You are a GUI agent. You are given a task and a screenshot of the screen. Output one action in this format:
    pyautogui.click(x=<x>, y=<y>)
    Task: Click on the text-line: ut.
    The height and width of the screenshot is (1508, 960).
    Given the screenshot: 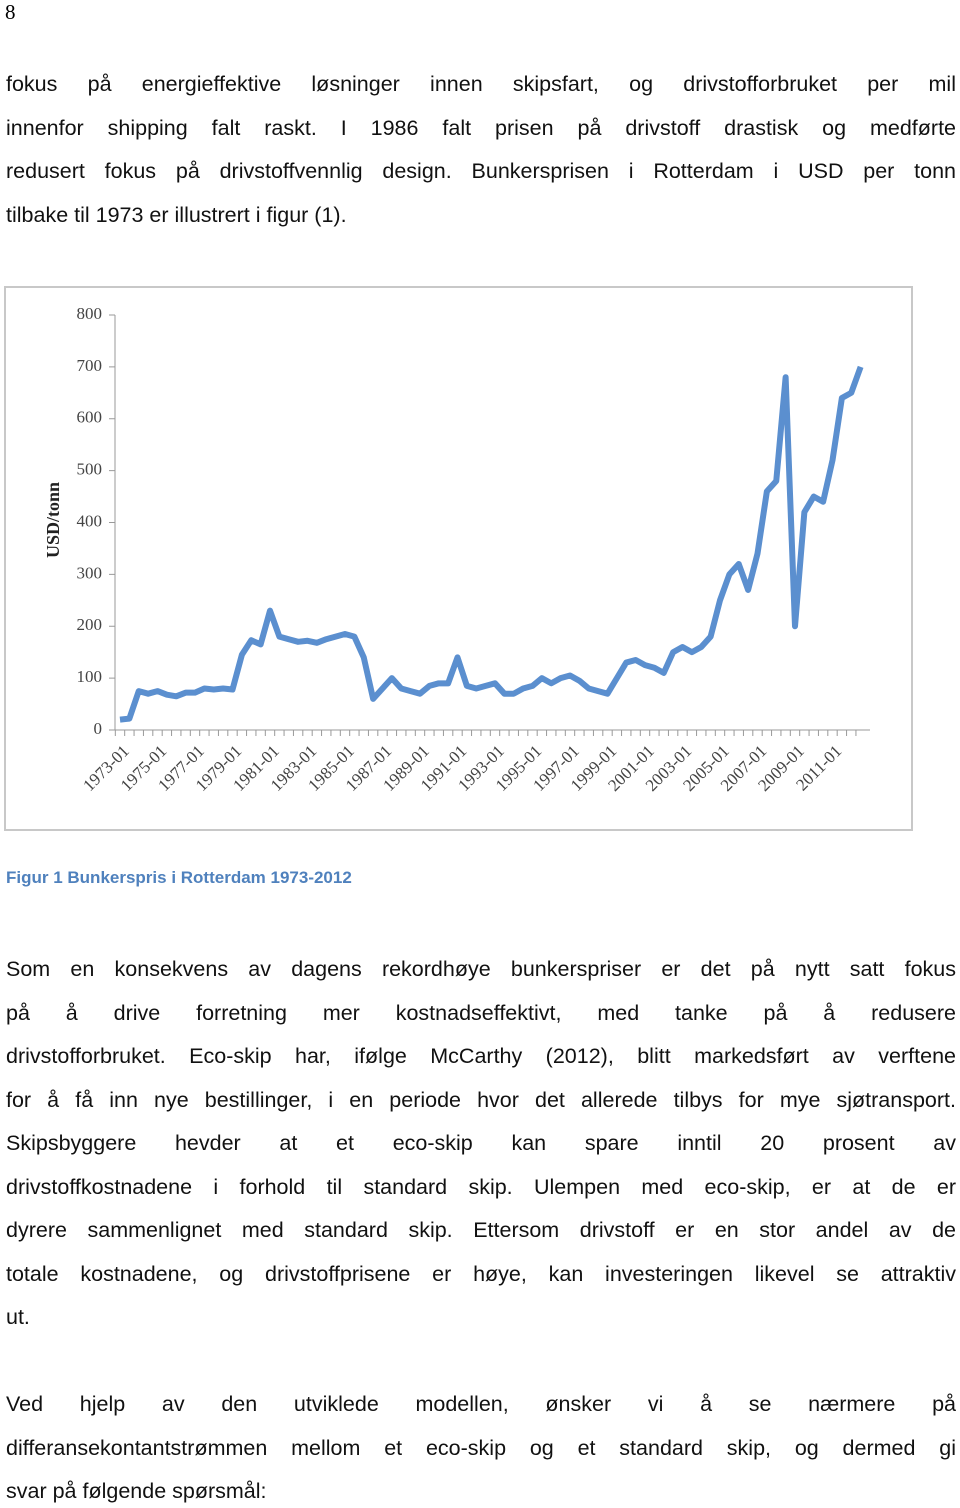 What is the action you would take?
    pyautogui.click(x=18, y=1317)
    